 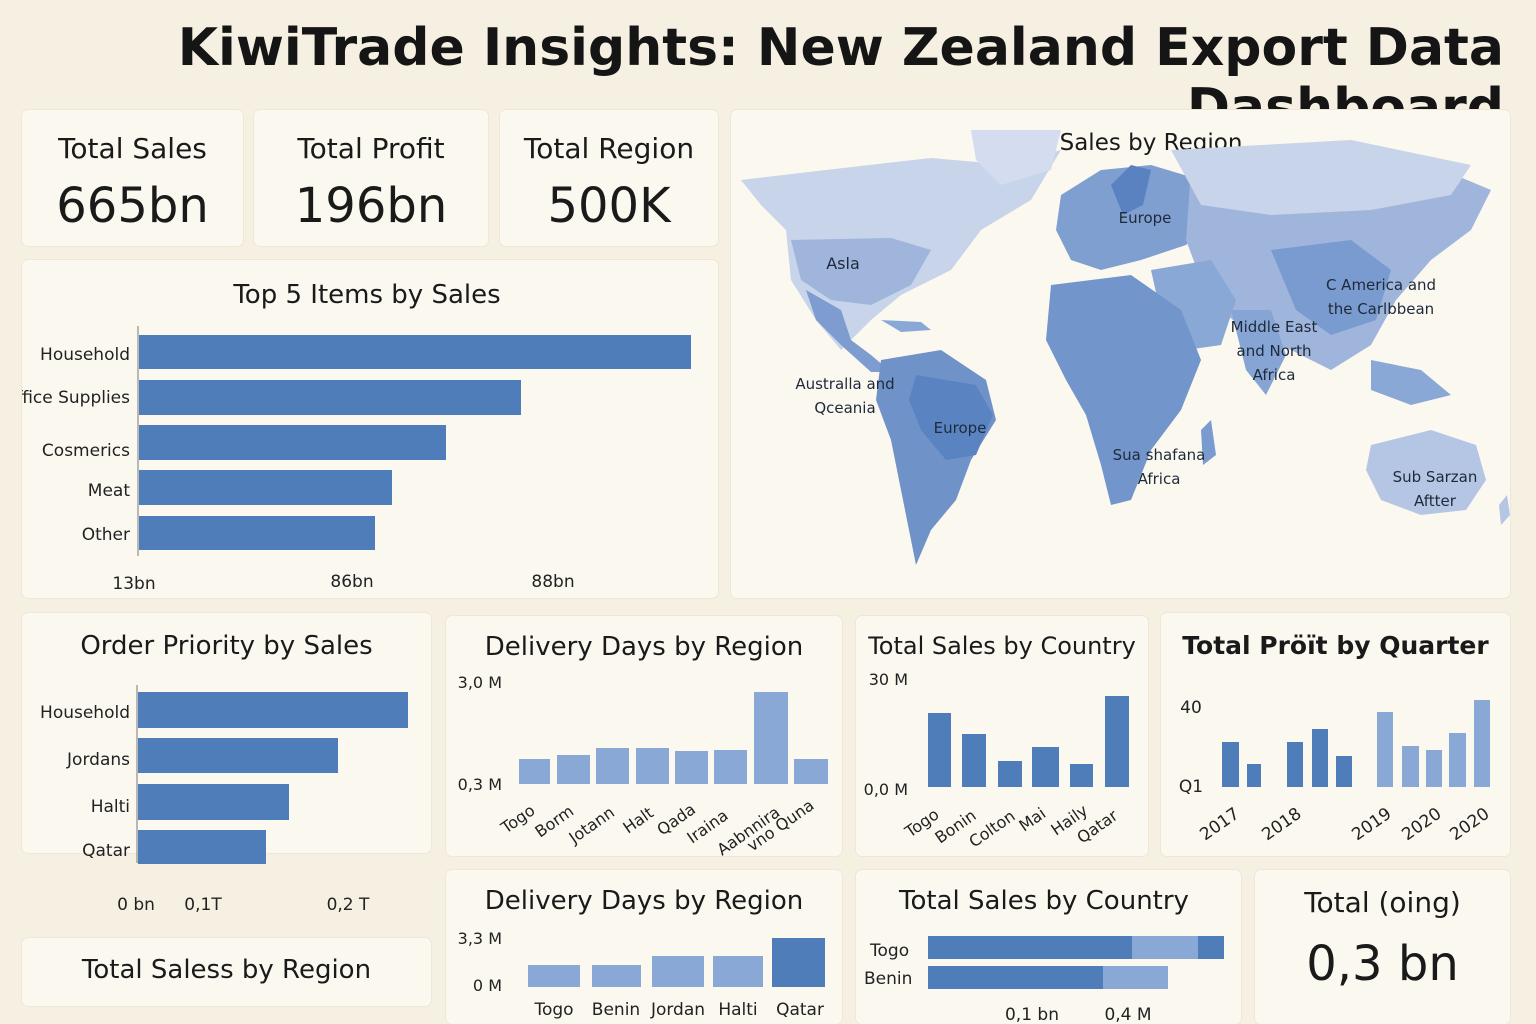 I want to click on profit-quarter-chart: 40 Q1 2017 2018 2019 2020 2020, so click(x=1336, y=771).